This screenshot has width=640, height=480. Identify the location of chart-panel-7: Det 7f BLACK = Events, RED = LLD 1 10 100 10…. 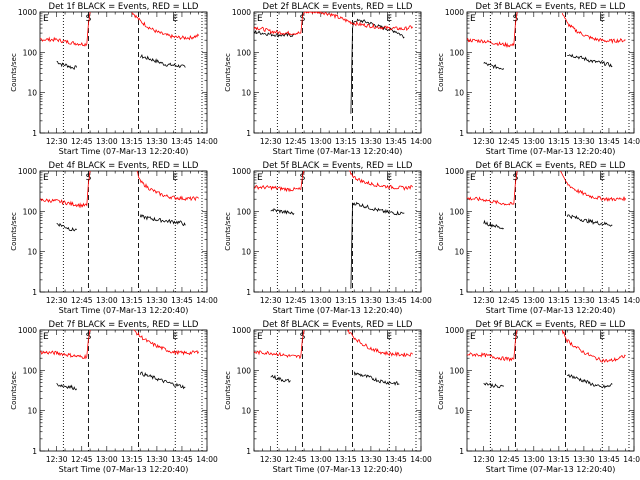
(114, 397).